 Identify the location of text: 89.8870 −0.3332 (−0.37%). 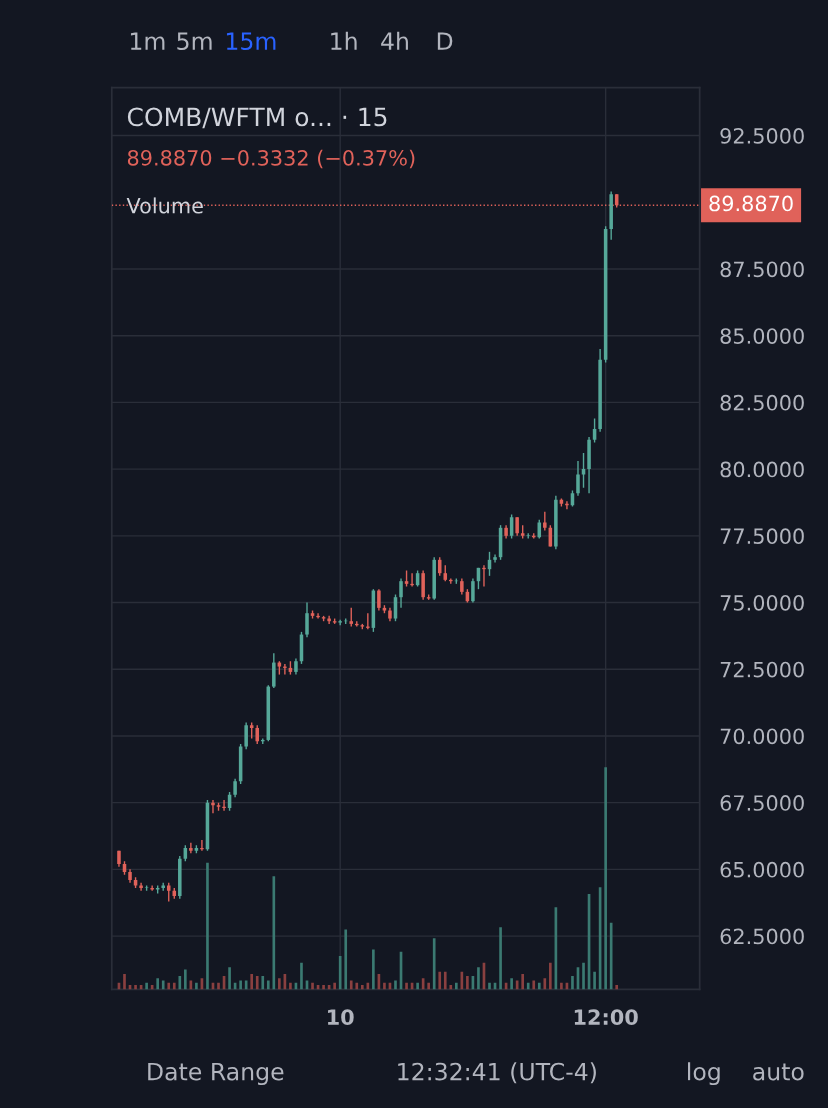
(271, 159).